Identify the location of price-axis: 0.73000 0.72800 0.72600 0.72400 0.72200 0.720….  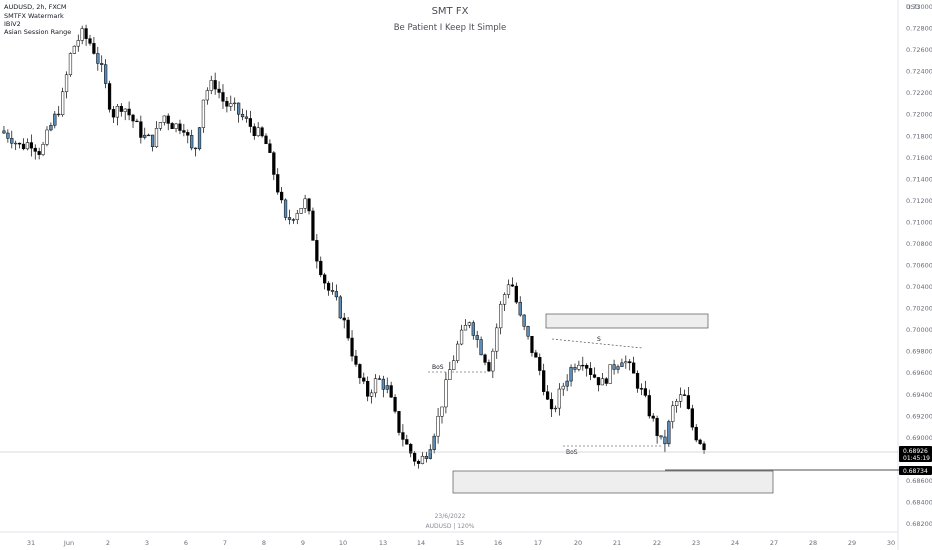
(919, 265).